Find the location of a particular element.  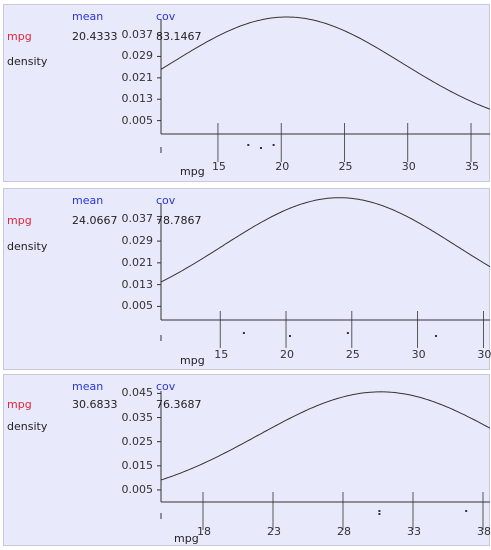

x-tick-label: 23 is located at coordinates (274, 531).